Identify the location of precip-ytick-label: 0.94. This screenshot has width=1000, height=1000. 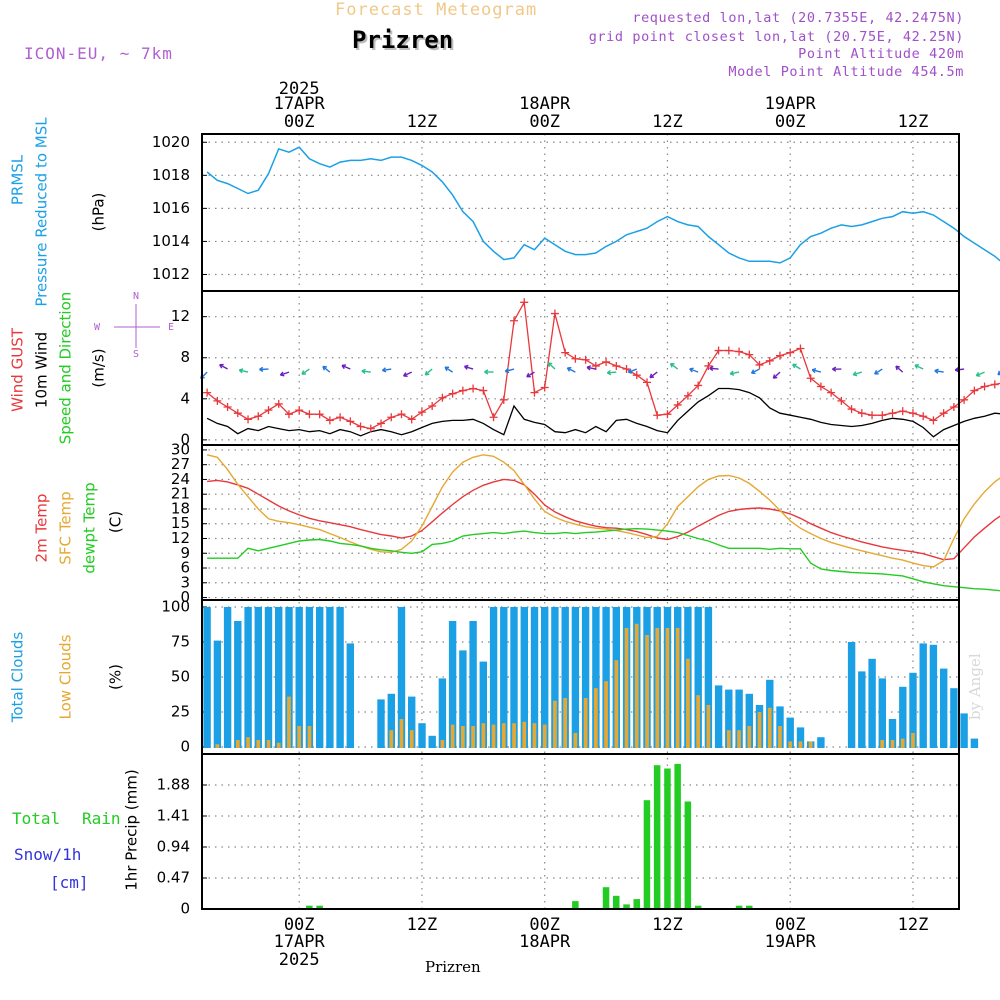
(173, 847).